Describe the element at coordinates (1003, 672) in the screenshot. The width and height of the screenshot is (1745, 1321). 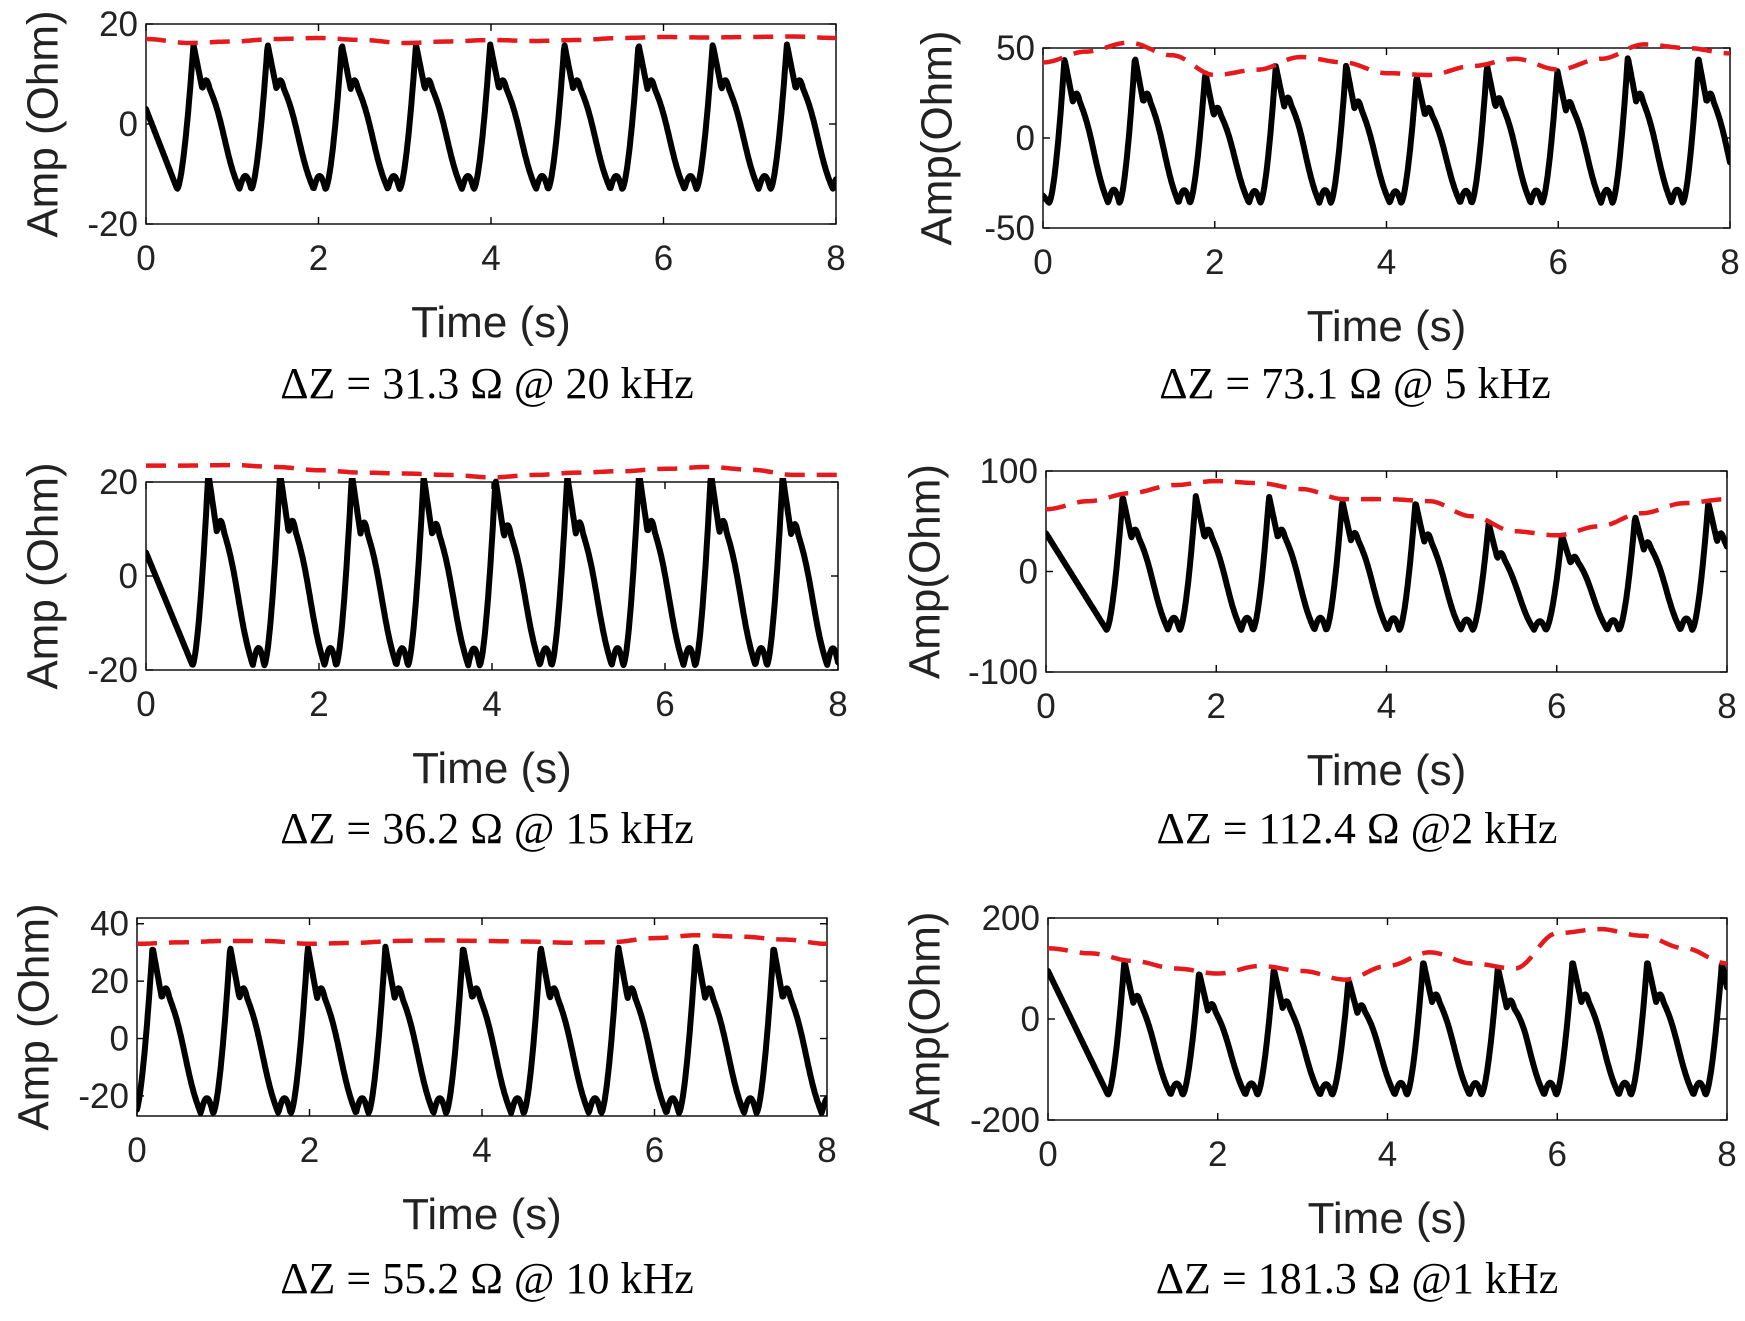
I see `y-tick-label: -100` at that location.